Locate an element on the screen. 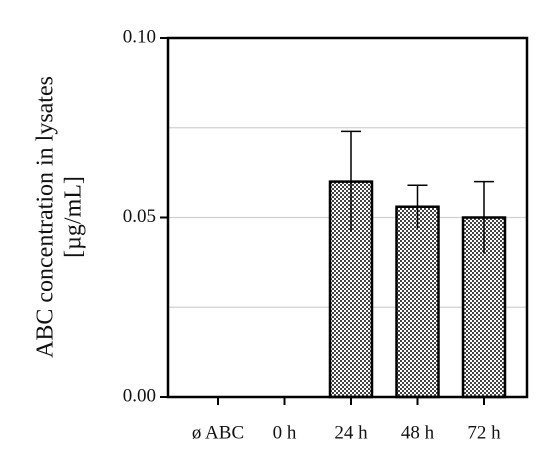  y-axis-title: [µg/mL] is located at coordinates (74, 217).